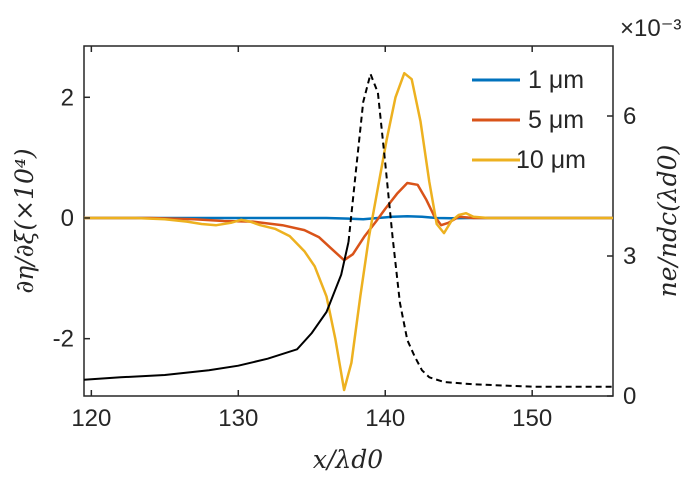 This screenshot has width=700, height=483. What do you see at coordinates (667, 221) in the screenshot?
I see `y-axis-right-title: ne/ndc(λd0)` at bounding box center [667, 221].